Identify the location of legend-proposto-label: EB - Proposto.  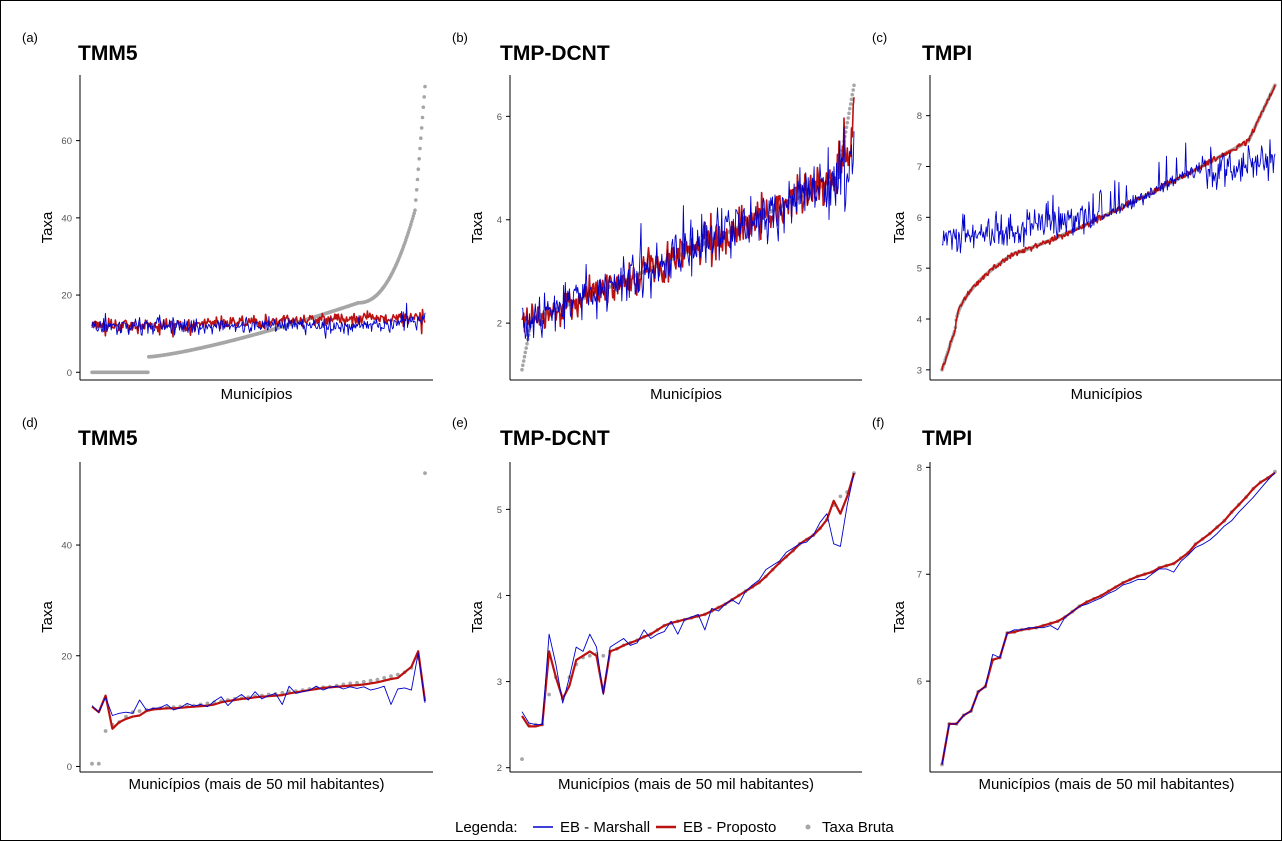
(729, 827).